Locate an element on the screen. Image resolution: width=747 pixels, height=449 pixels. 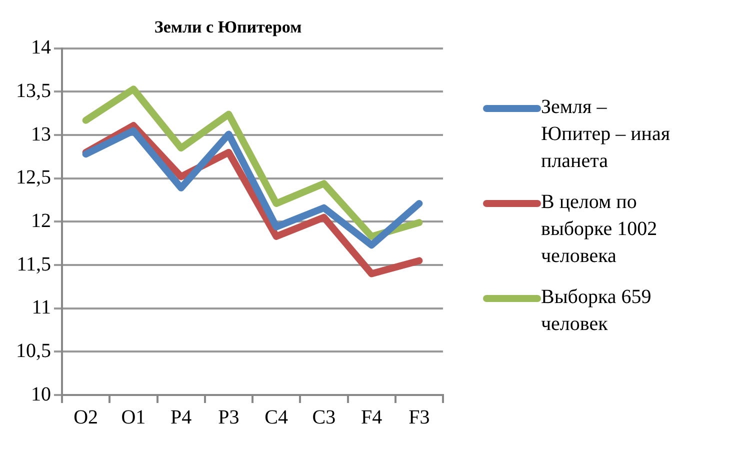
y-tick-label: 12 is located at coordinates (41, 221).